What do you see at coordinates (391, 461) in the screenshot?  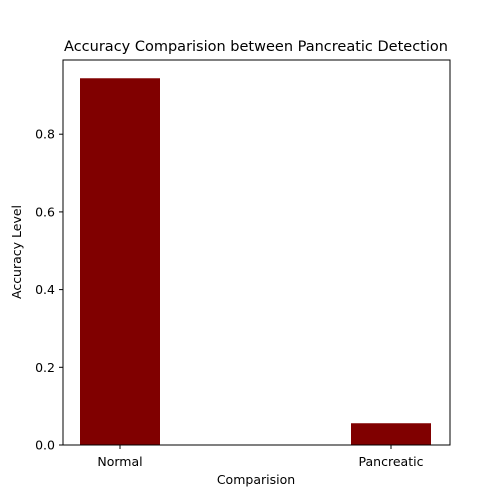 I see `x-tick-label-pancreatic: Pancreatic` at bounding box center [391, 461].